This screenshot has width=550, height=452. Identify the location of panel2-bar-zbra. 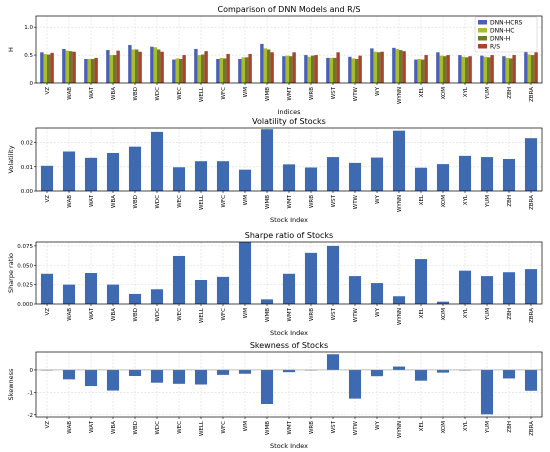
(531, 164).